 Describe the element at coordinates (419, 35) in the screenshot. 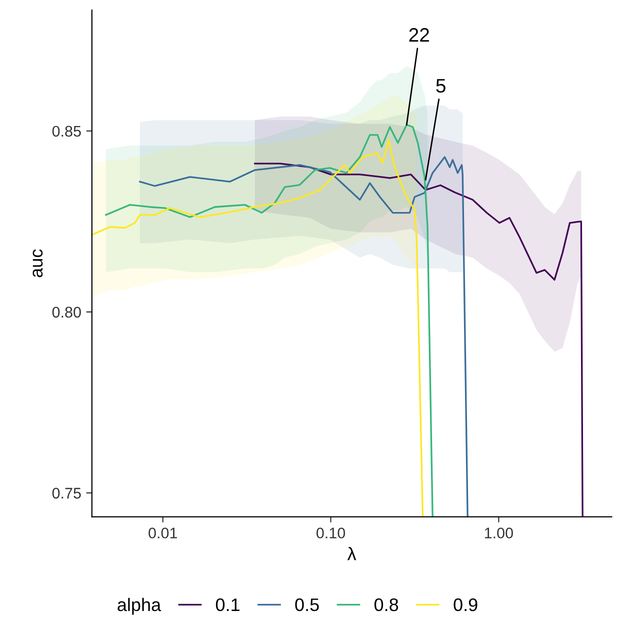

I see `annotation: 22` at that location.